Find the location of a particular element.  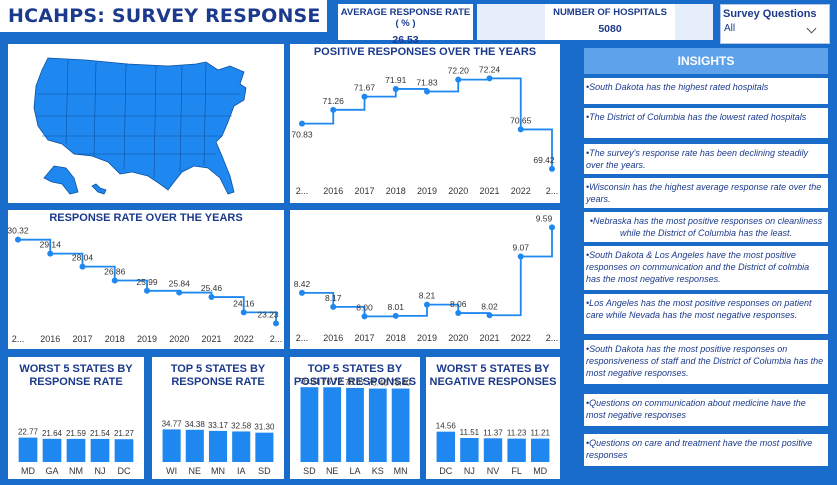

data-label: 23.23 is located at coordinates (268, 314).